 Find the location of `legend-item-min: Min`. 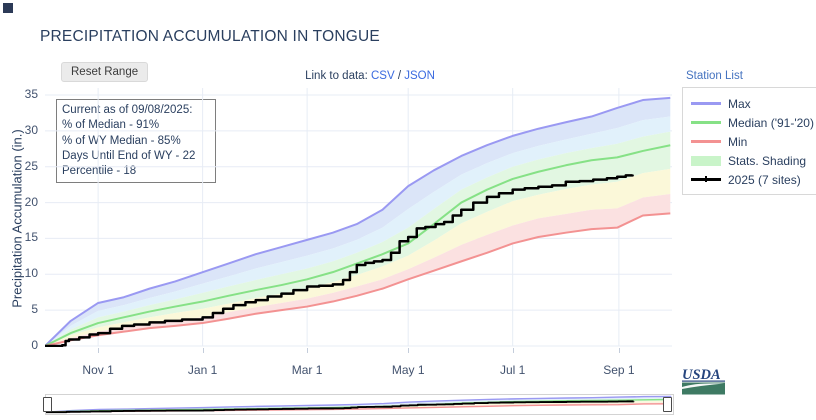

legend-item-min: Min is located at coordinates (753, 141).